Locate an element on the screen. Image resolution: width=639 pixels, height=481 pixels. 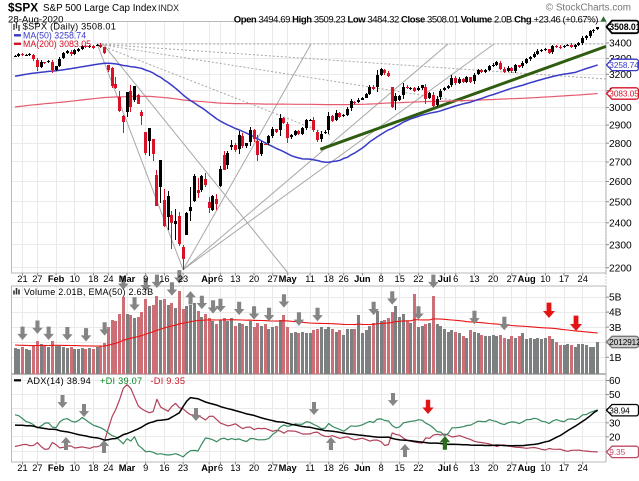
svg-text: 9.35 is located at coordinates (617, 452).